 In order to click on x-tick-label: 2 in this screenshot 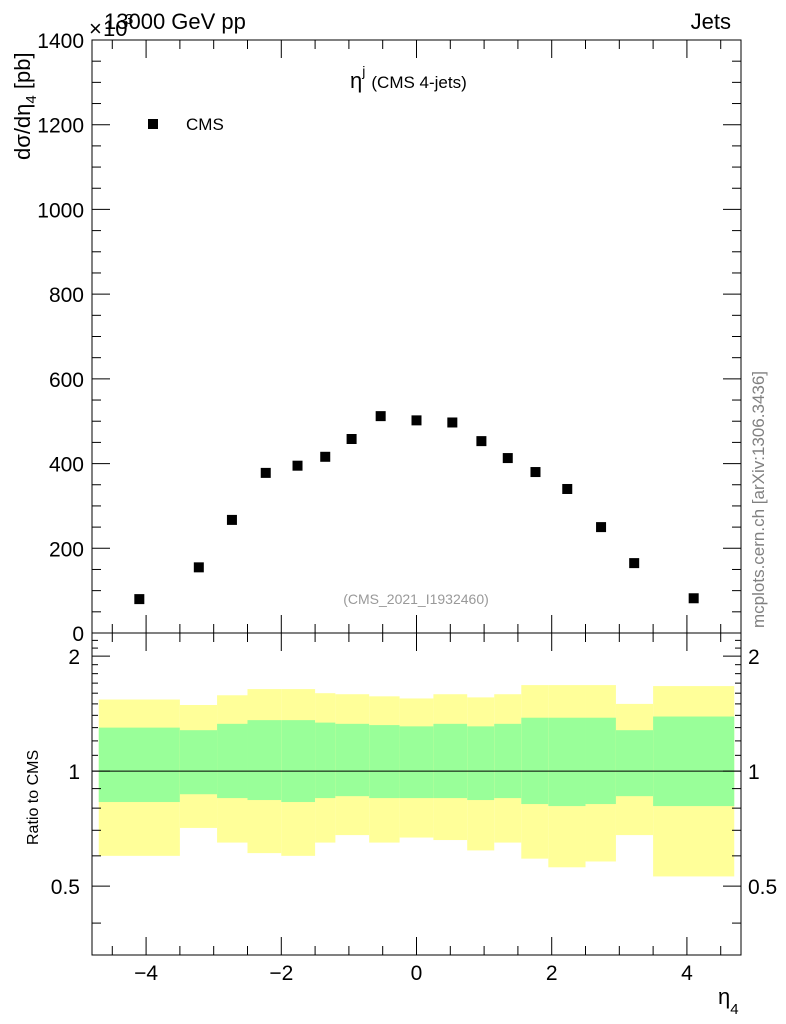, I will do `click(552, 973)`.